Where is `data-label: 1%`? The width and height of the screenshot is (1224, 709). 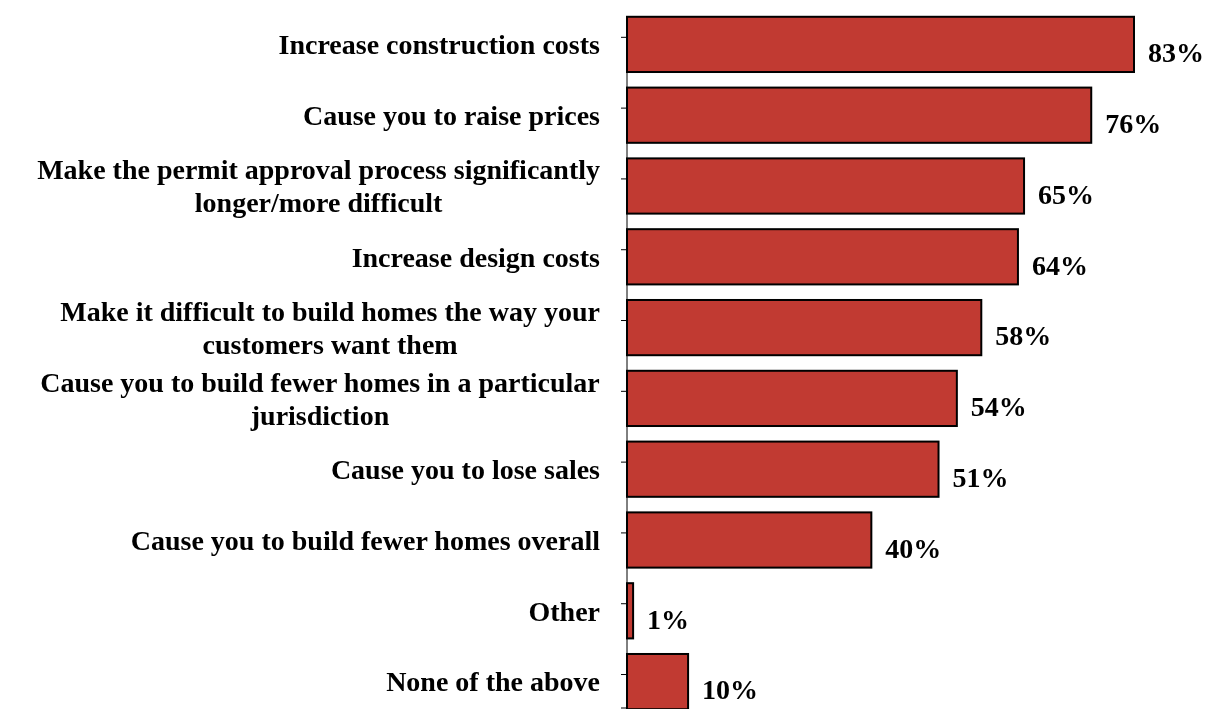
data-label: 1% is located at coordinates (668, 619).